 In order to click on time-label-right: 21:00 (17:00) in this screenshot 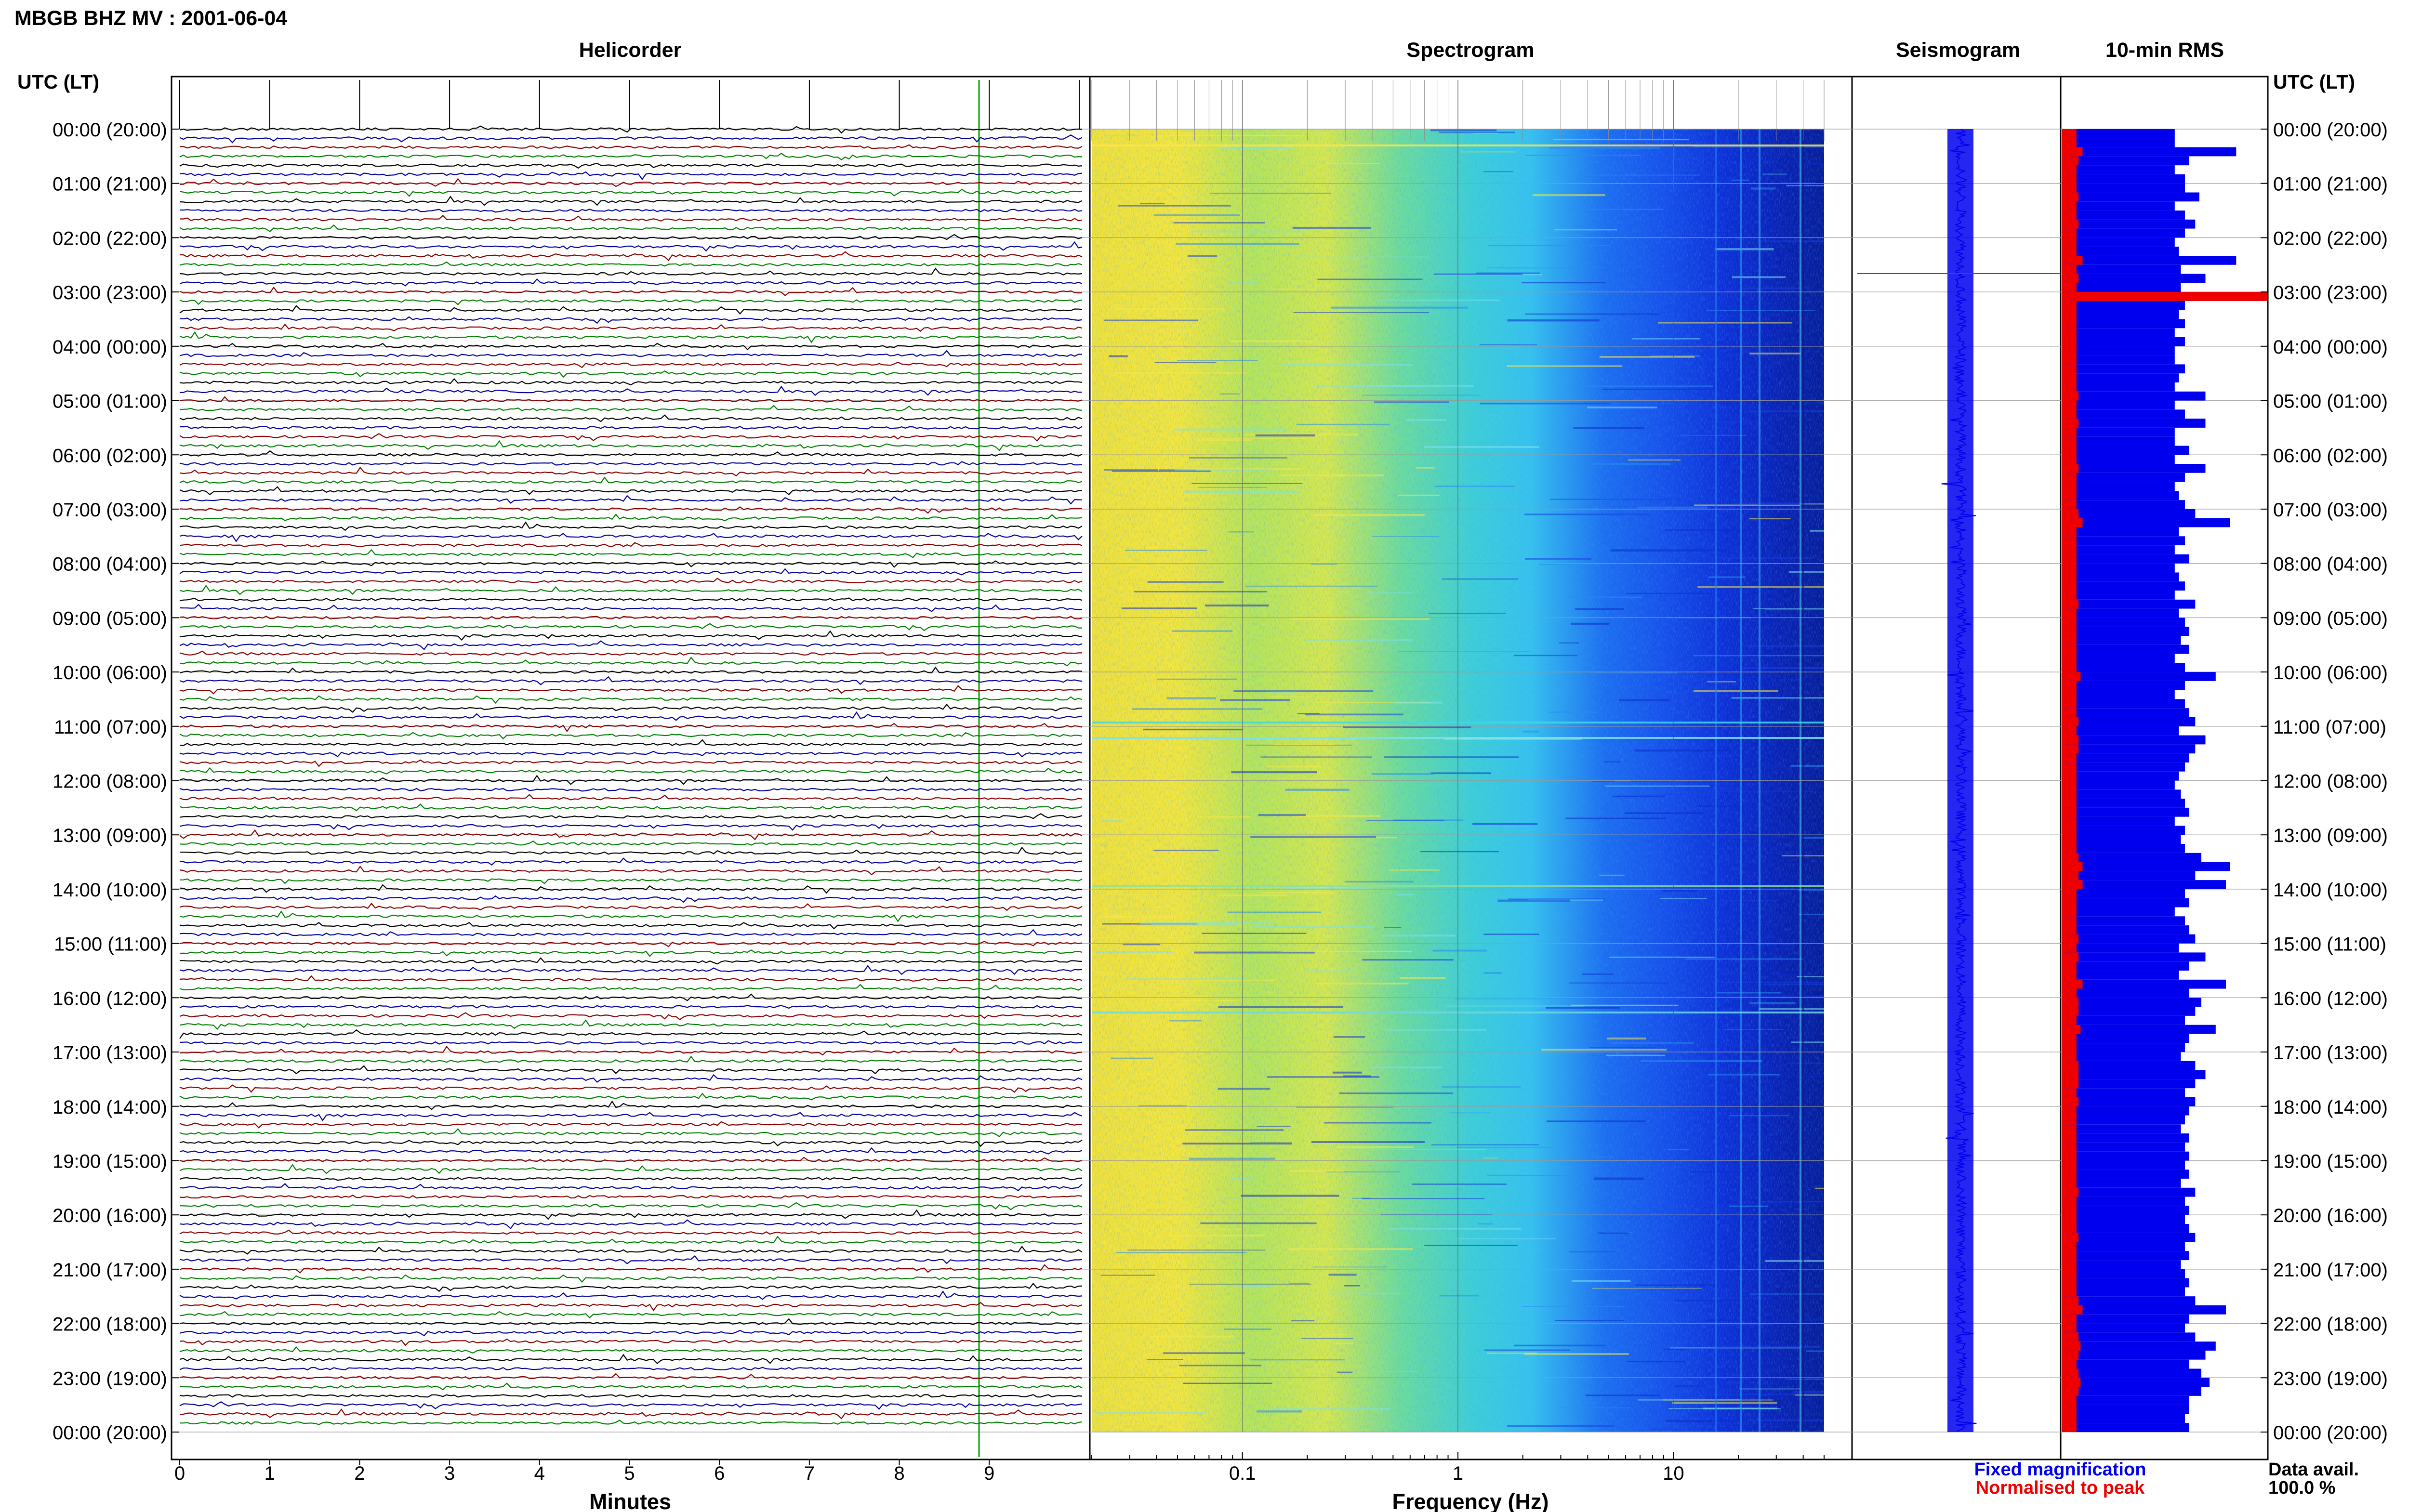, I will do `click(2330, 1270)`.